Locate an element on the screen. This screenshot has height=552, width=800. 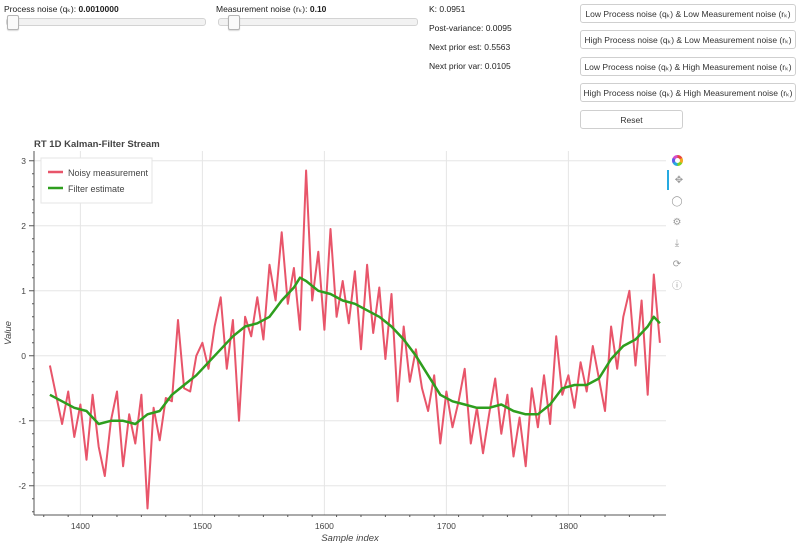
reset-icon: ⟳ is located at coordinates (677, 264).